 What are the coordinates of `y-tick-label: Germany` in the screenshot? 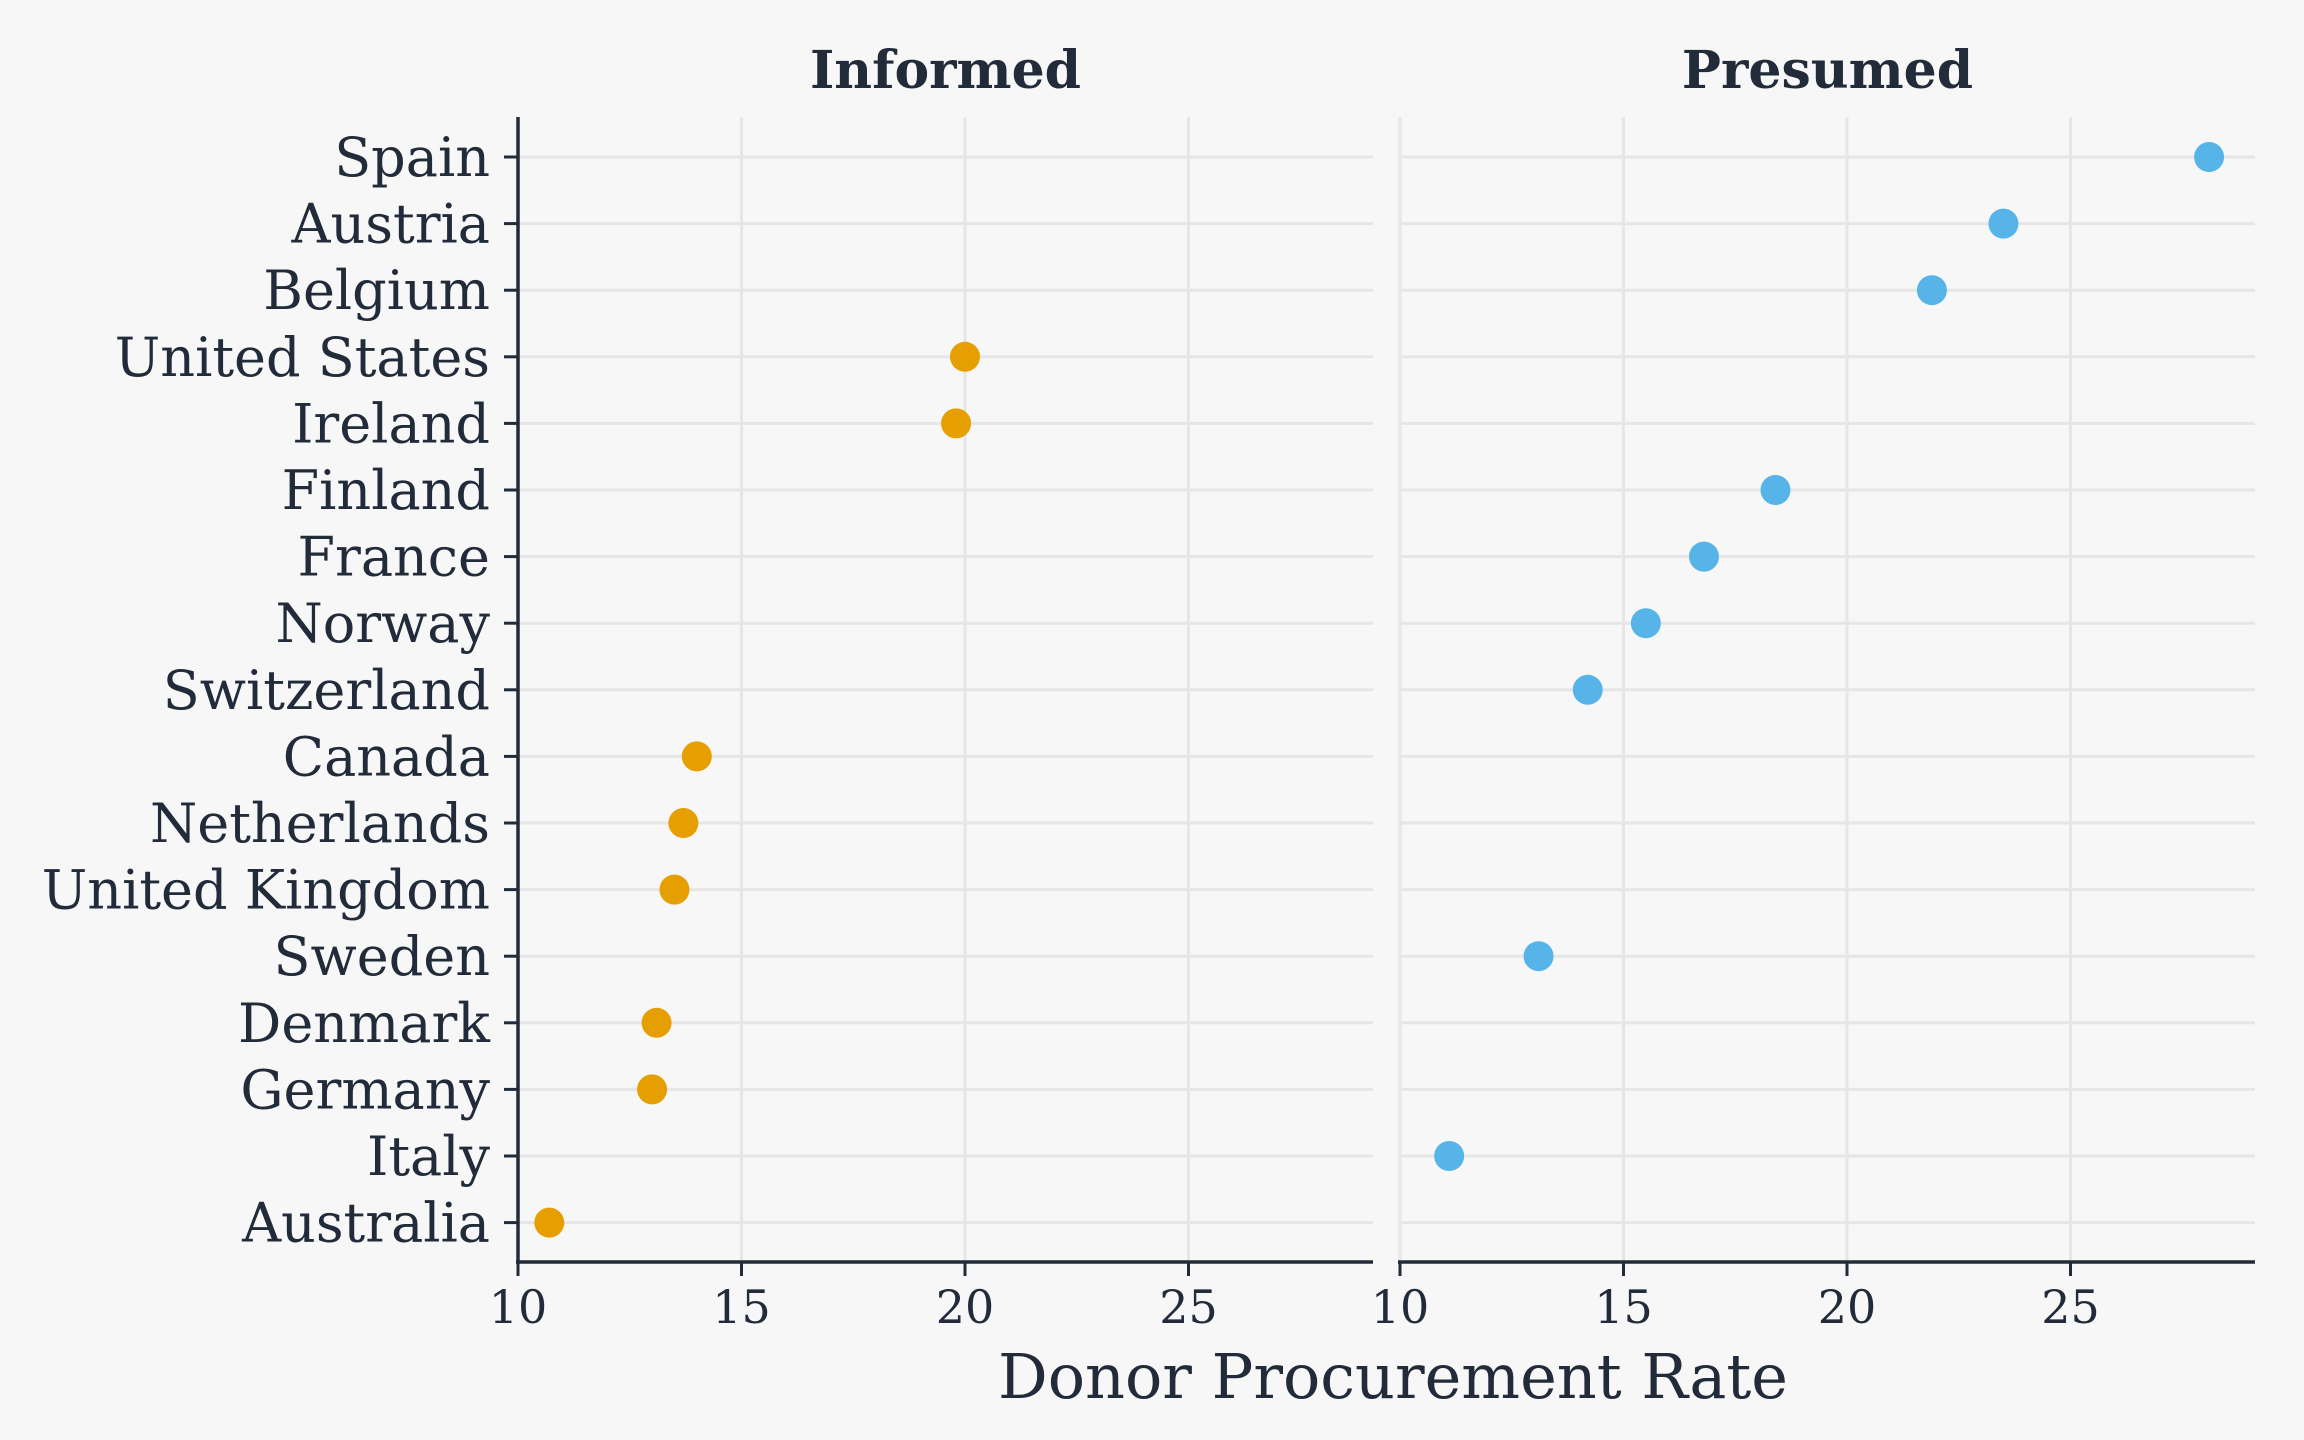 It's located at (365, 1089).